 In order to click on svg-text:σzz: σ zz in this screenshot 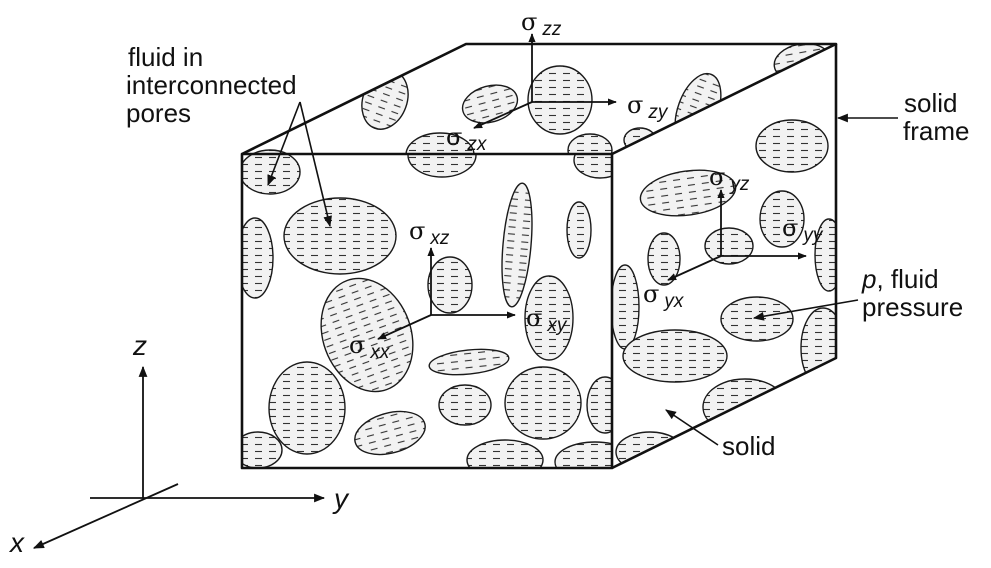, I will do `click(541, 24)`.